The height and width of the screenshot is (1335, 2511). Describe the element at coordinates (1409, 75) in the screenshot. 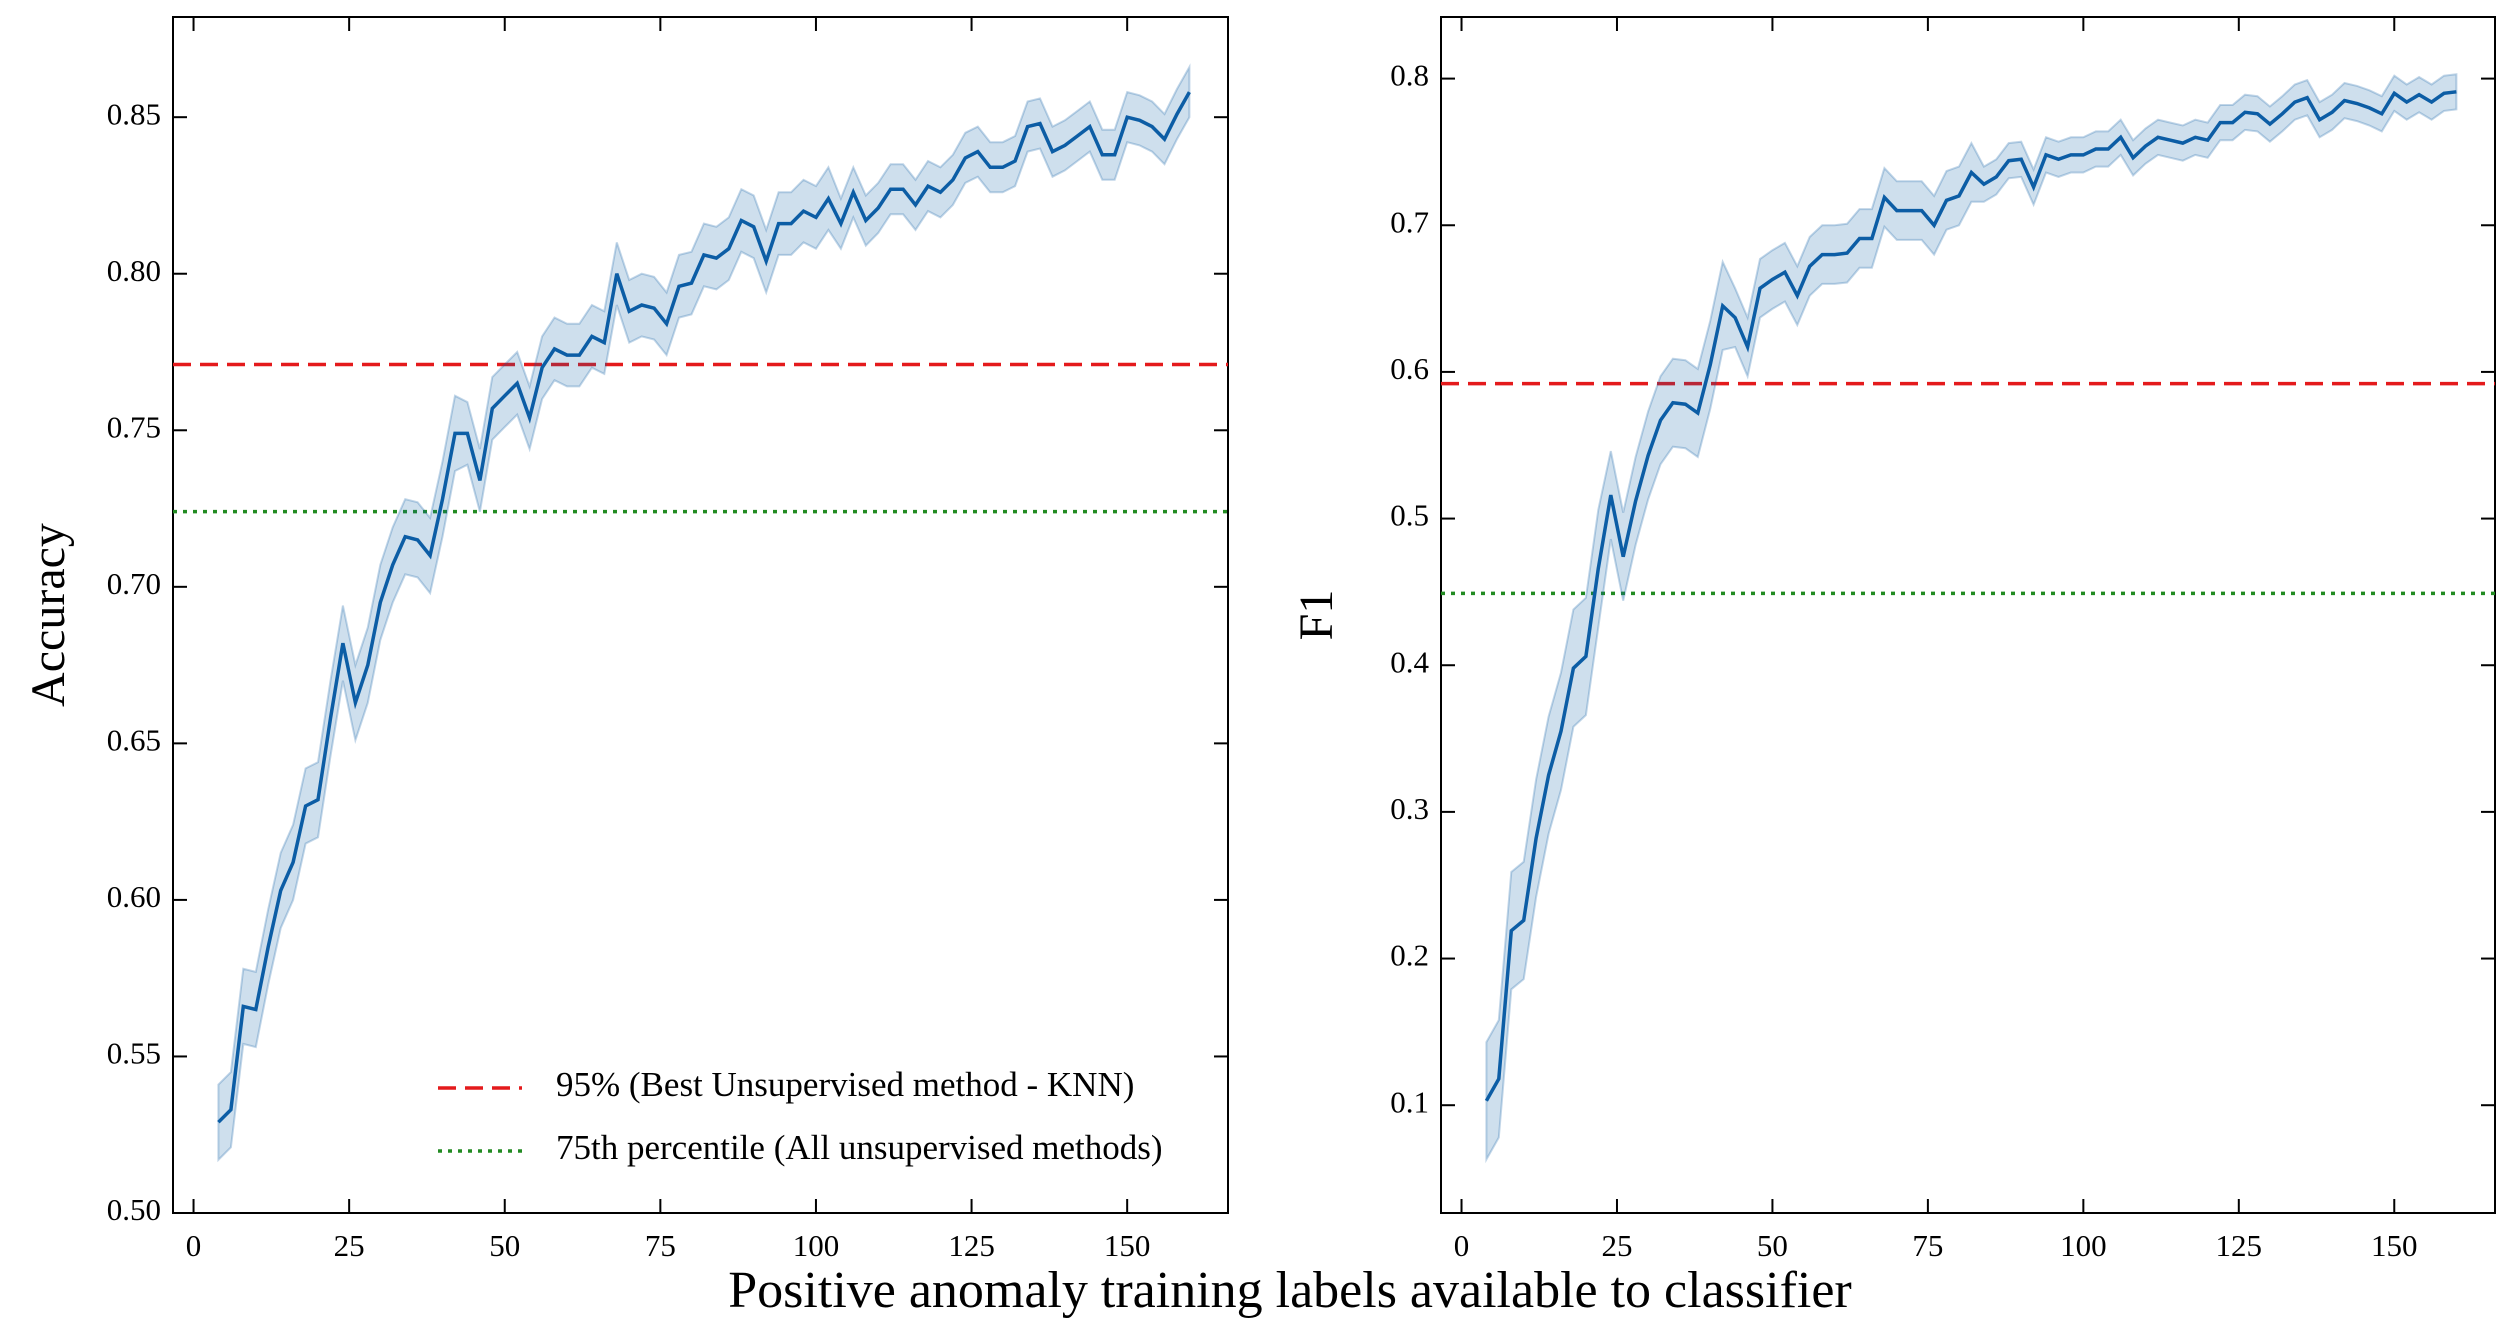

I see `y-tick-label: 0.8` at that location.